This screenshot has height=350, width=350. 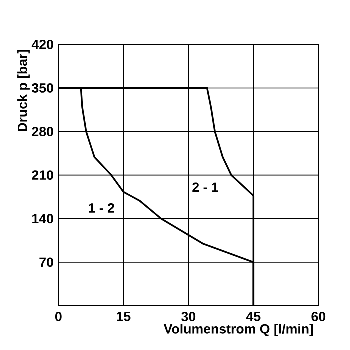 I want to click on y-tick-label: 140, so click(x=43, y=219).